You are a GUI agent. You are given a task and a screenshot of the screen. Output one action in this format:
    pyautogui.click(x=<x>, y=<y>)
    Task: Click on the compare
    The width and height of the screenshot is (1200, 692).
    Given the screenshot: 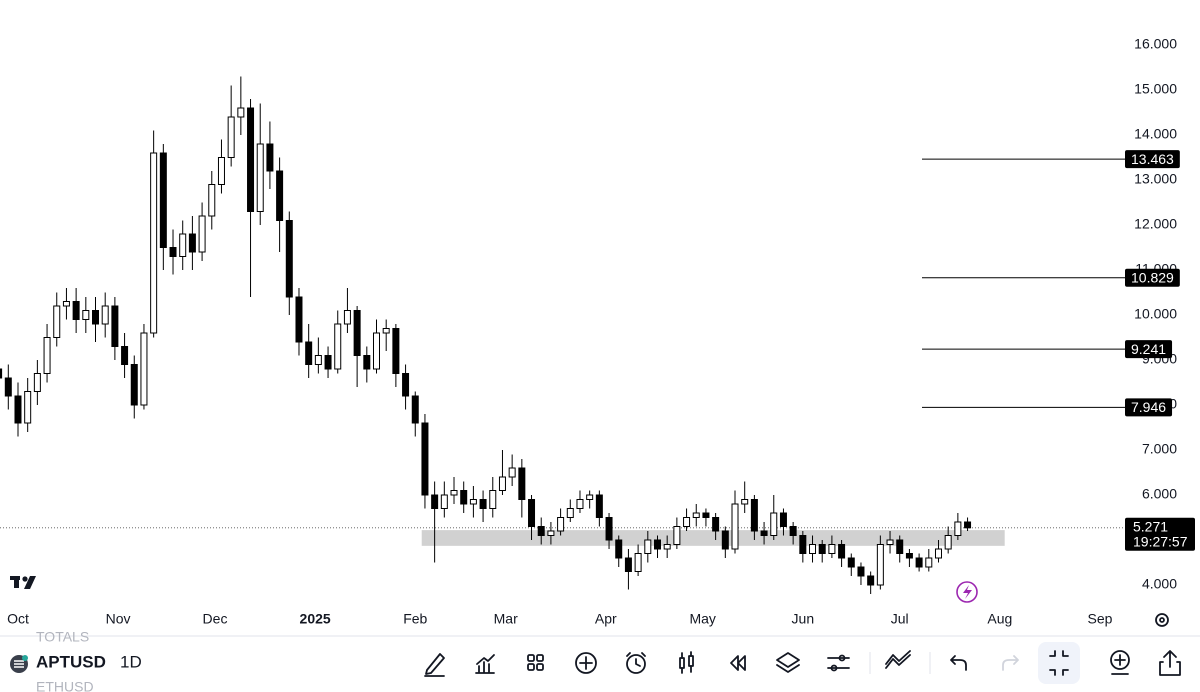 What is the action you would take?
    pyautogui.click(x=898, y=659)
    